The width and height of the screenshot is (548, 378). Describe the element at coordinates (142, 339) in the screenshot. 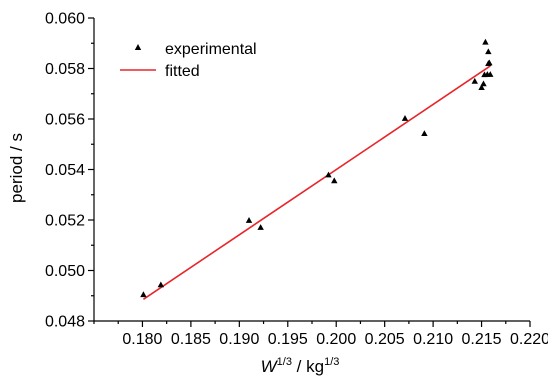

I see `x-tick-label: 0.180` at that location.